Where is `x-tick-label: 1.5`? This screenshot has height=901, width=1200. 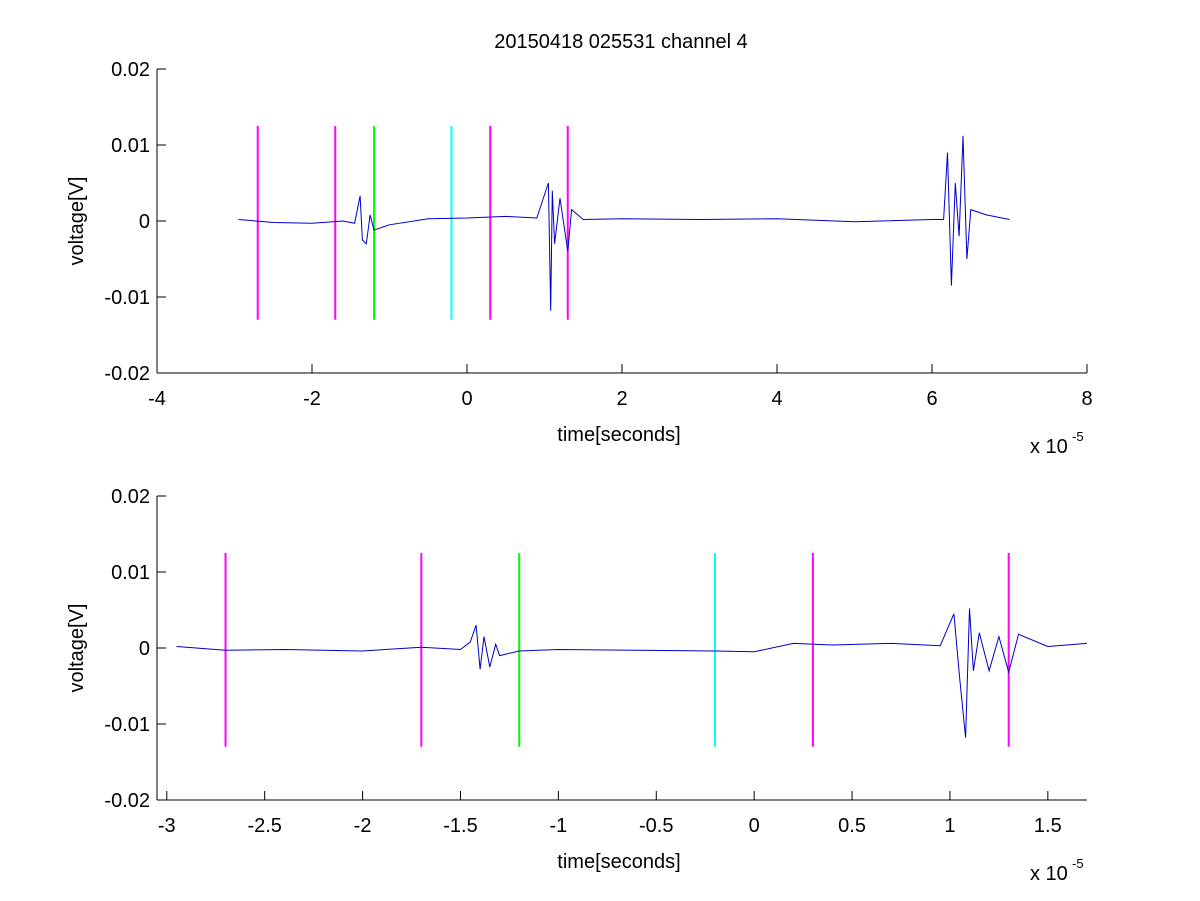
x-tick-label: 1.5 is located at coordinates (1048, 826).